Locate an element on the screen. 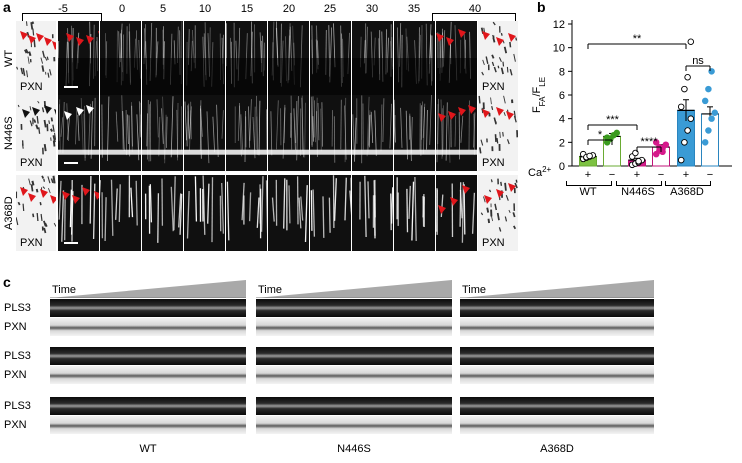  row-label: N446S is located at coordinates (9, 133).